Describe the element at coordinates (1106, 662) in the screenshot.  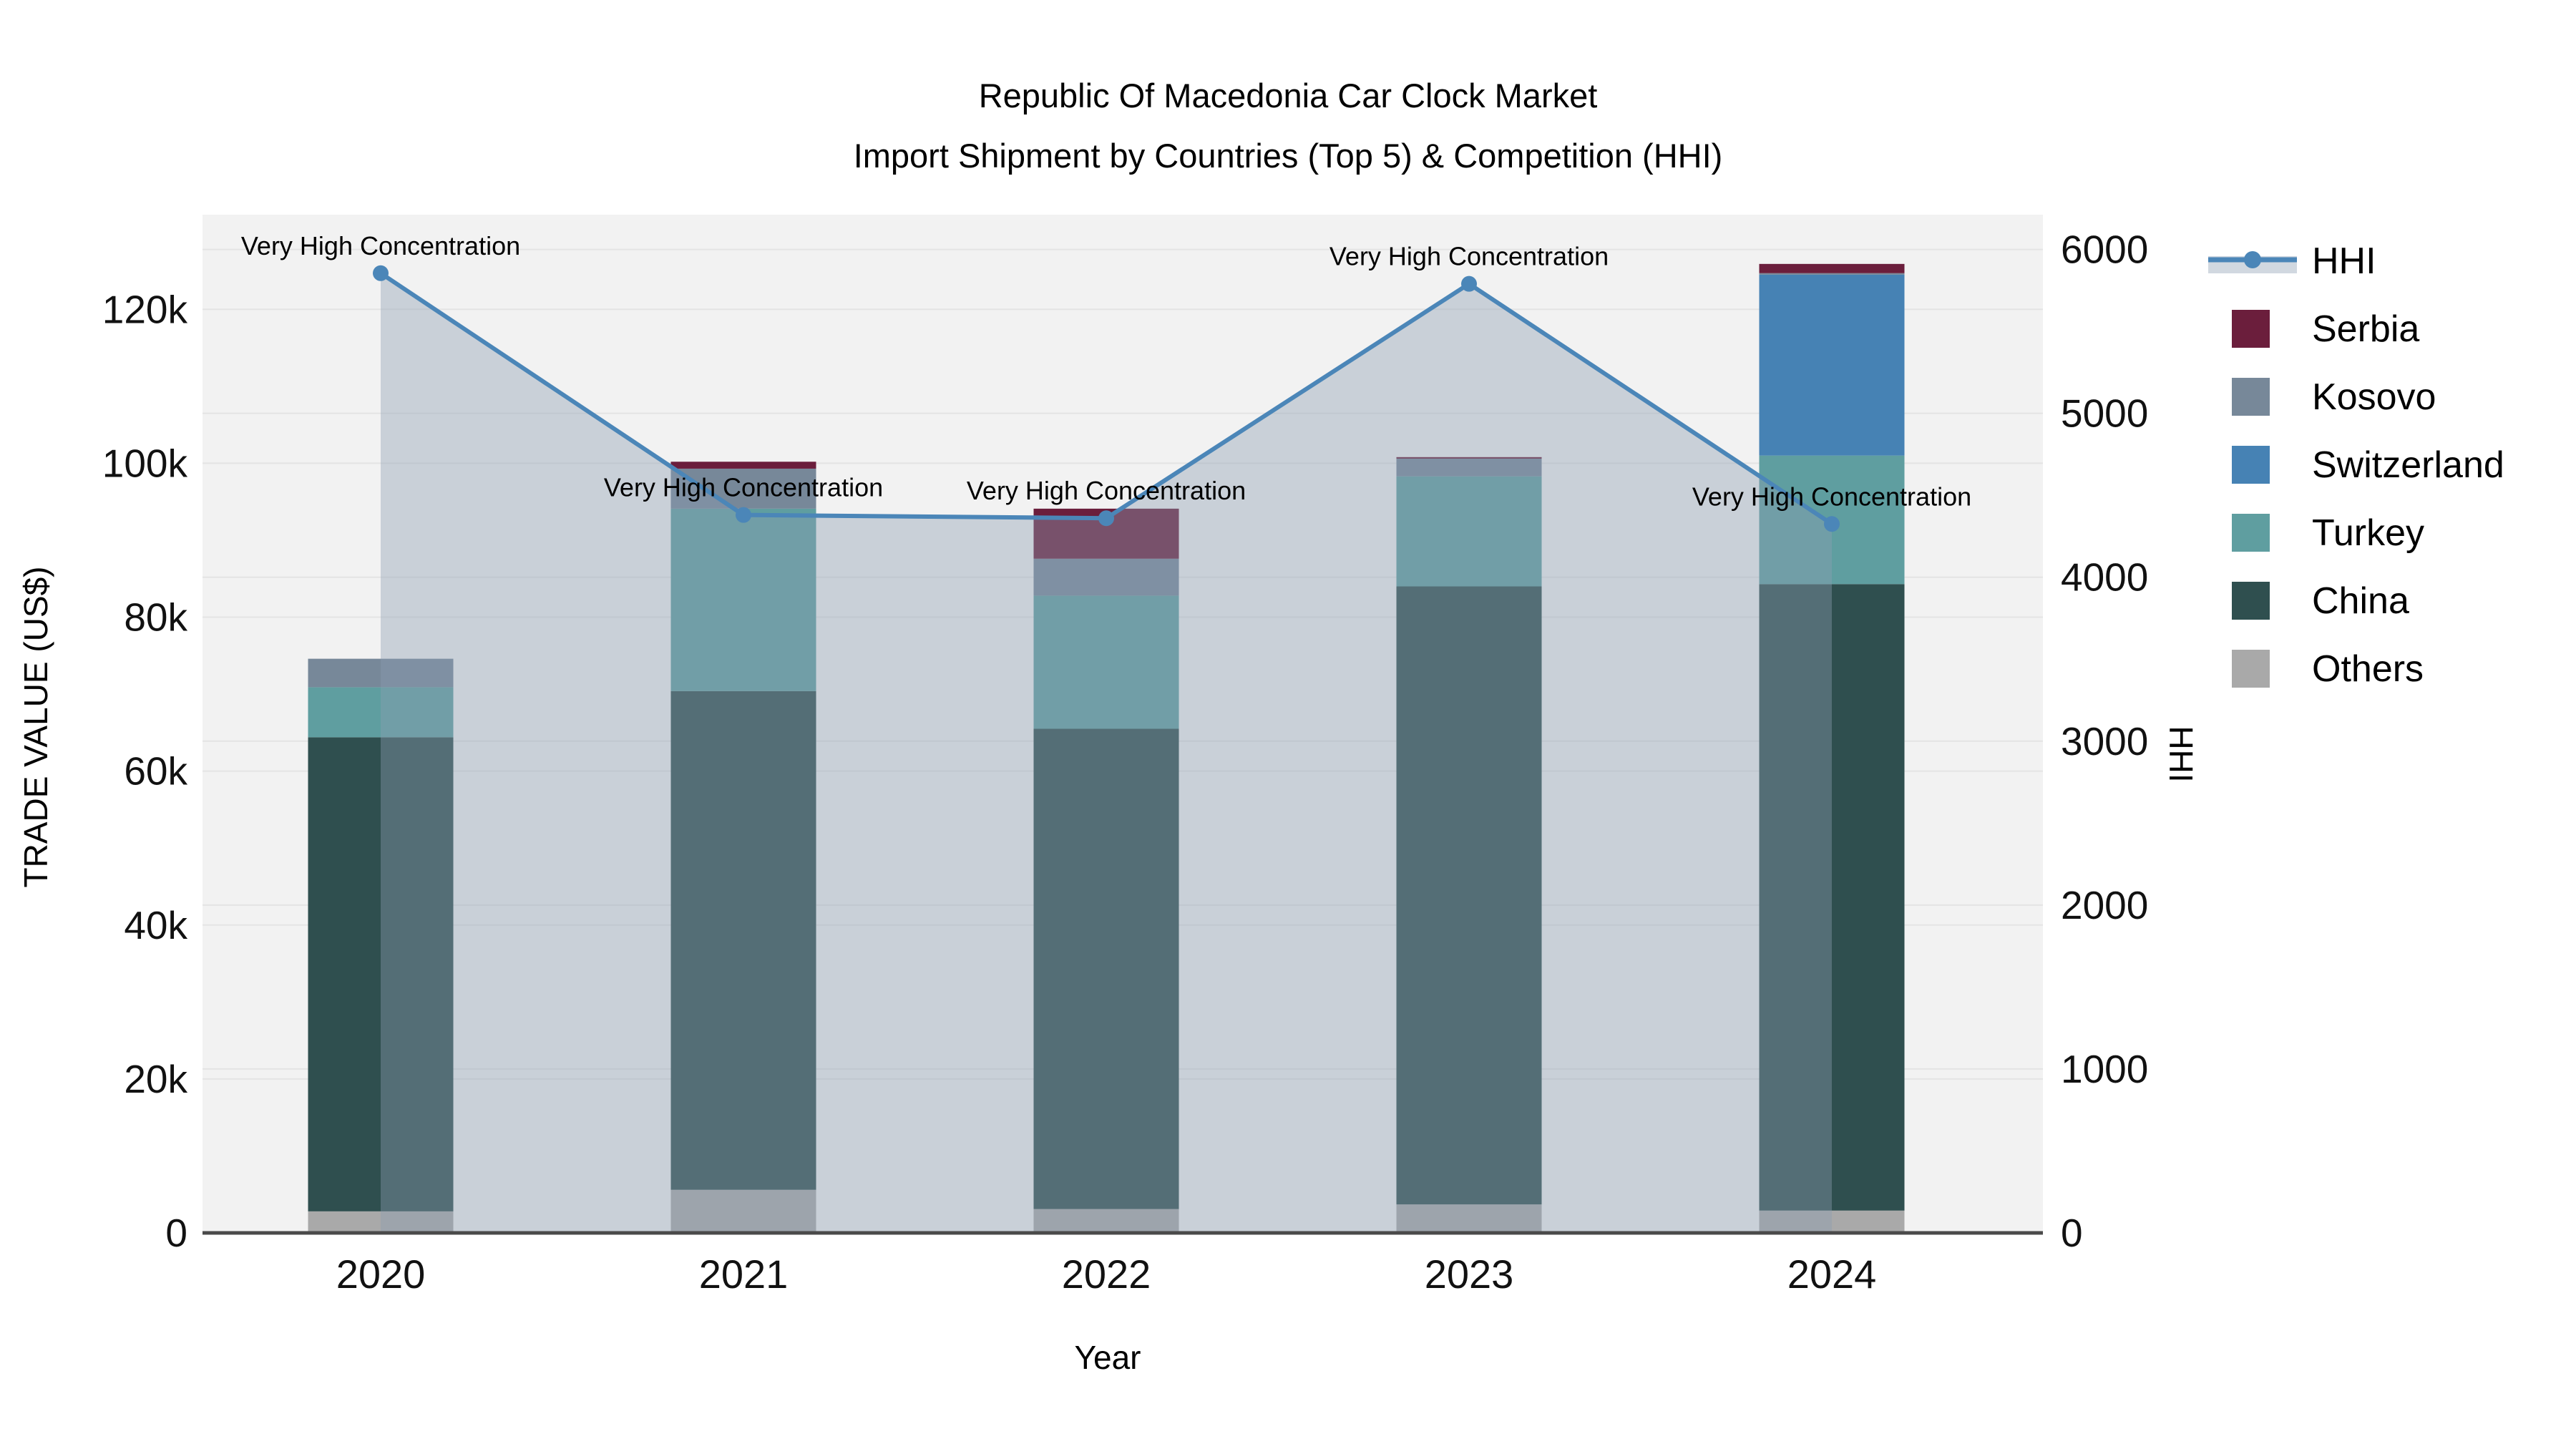
I see `bar-segment-turkey-2022` at that location.